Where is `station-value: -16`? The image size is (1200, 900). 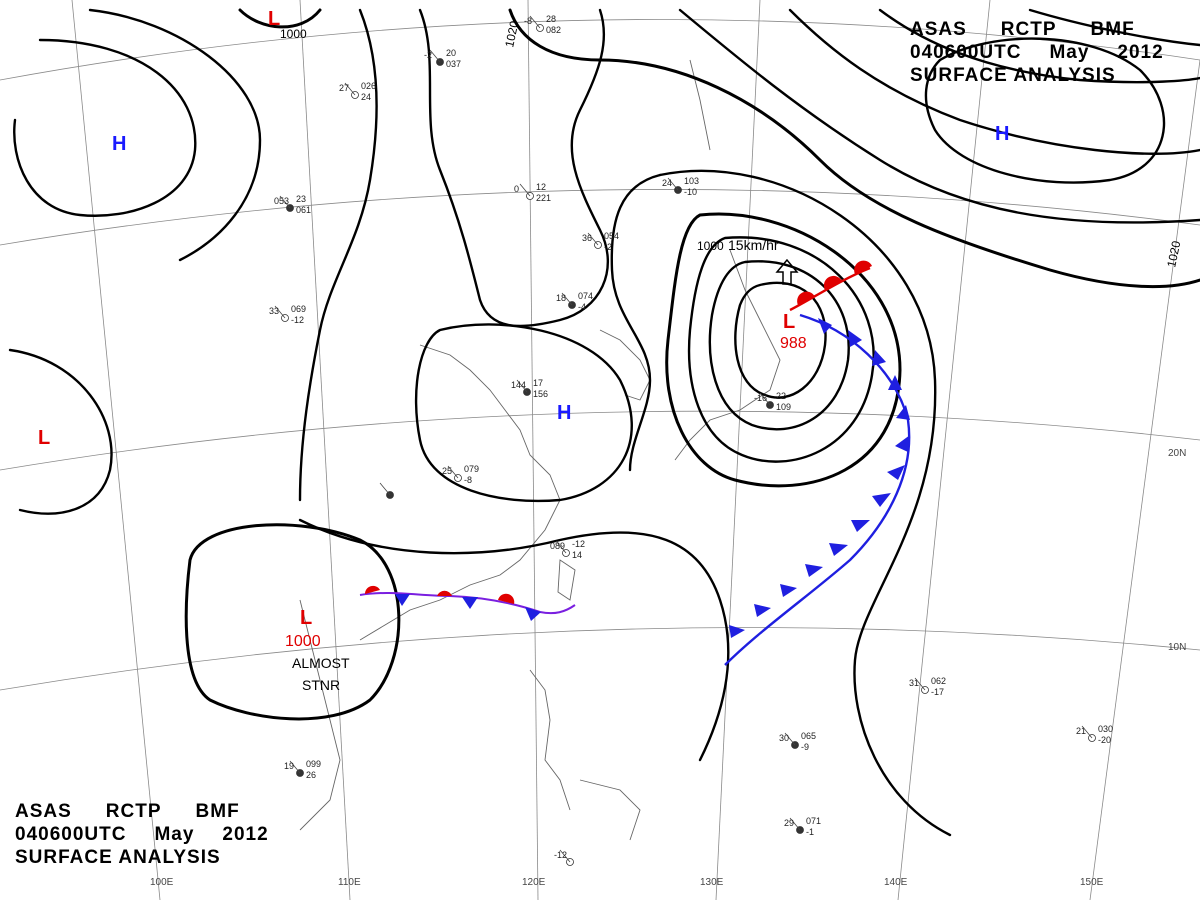
station-value: -16 is located at coordinates (760, 398).